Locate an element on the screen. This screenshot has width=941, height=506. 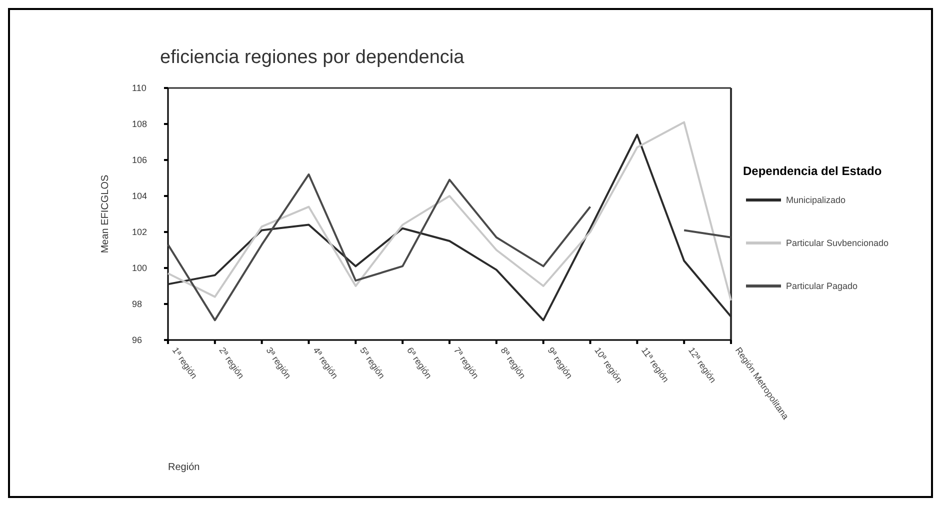
y-tick-label: 106 is located at coordinates (140, 160).